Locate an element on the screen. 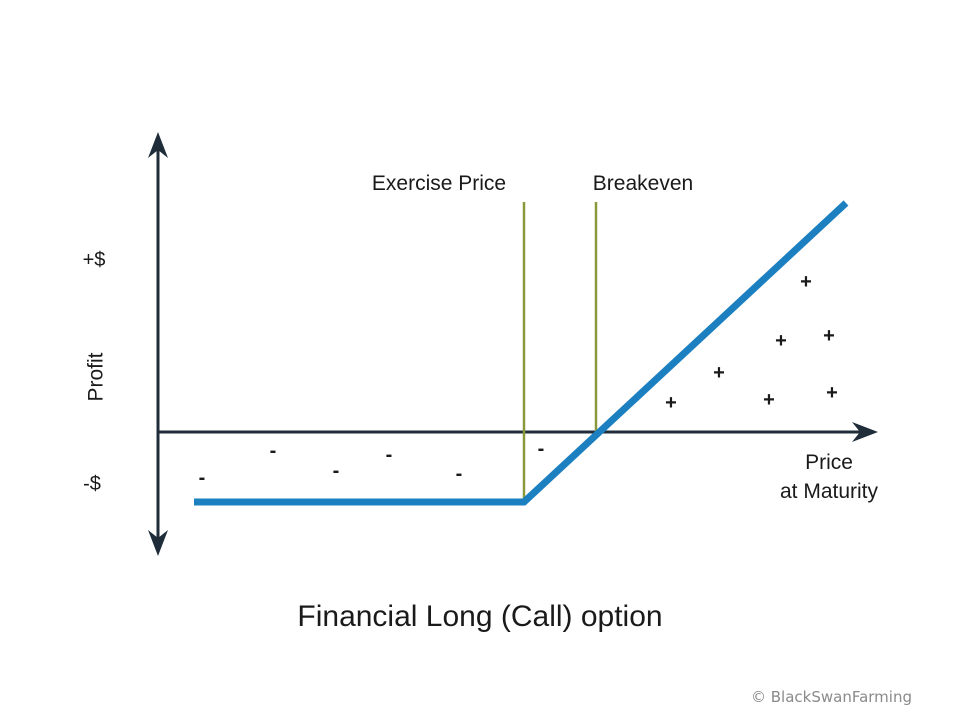 The image size is (960, 720). credit-text: © BlackSwanFarming is located at coordinates (831, 697).